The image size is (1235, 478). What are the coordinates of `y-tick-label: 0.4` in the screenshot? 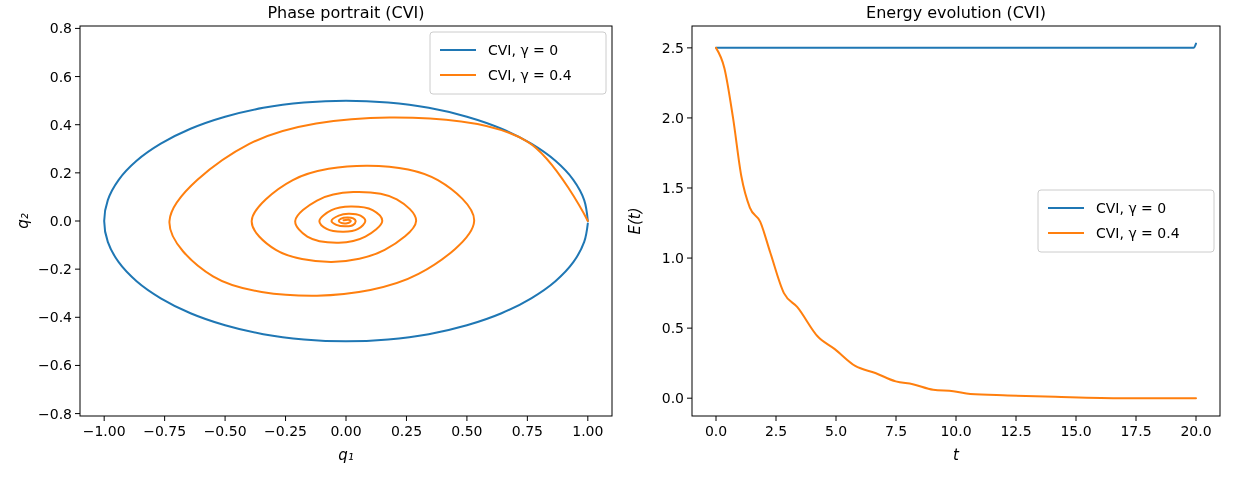 It's located at (61, 124).